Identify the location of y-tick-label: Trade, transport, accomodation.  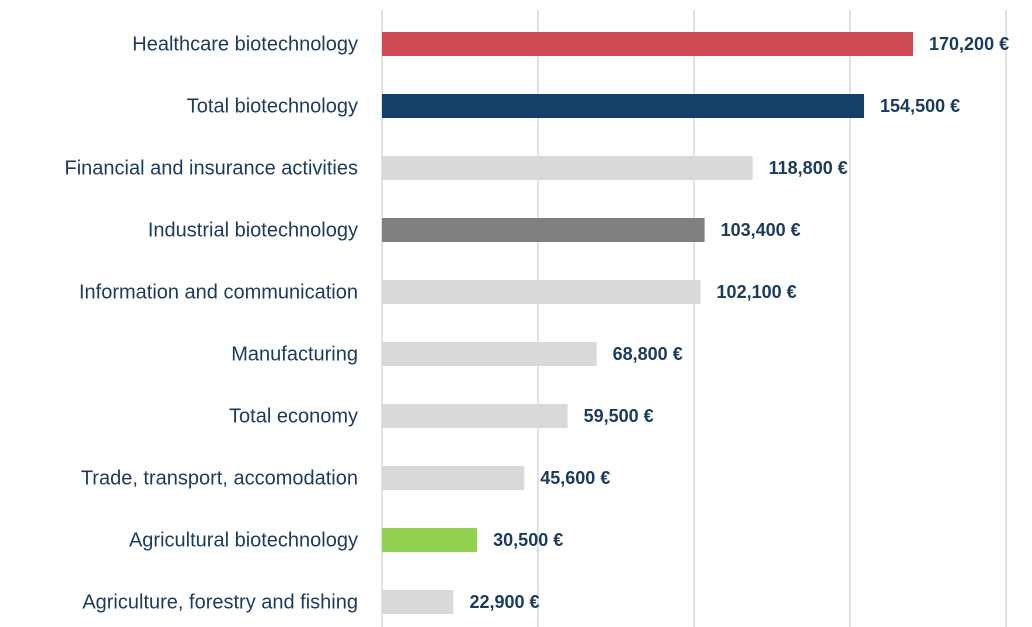
(219, 478).